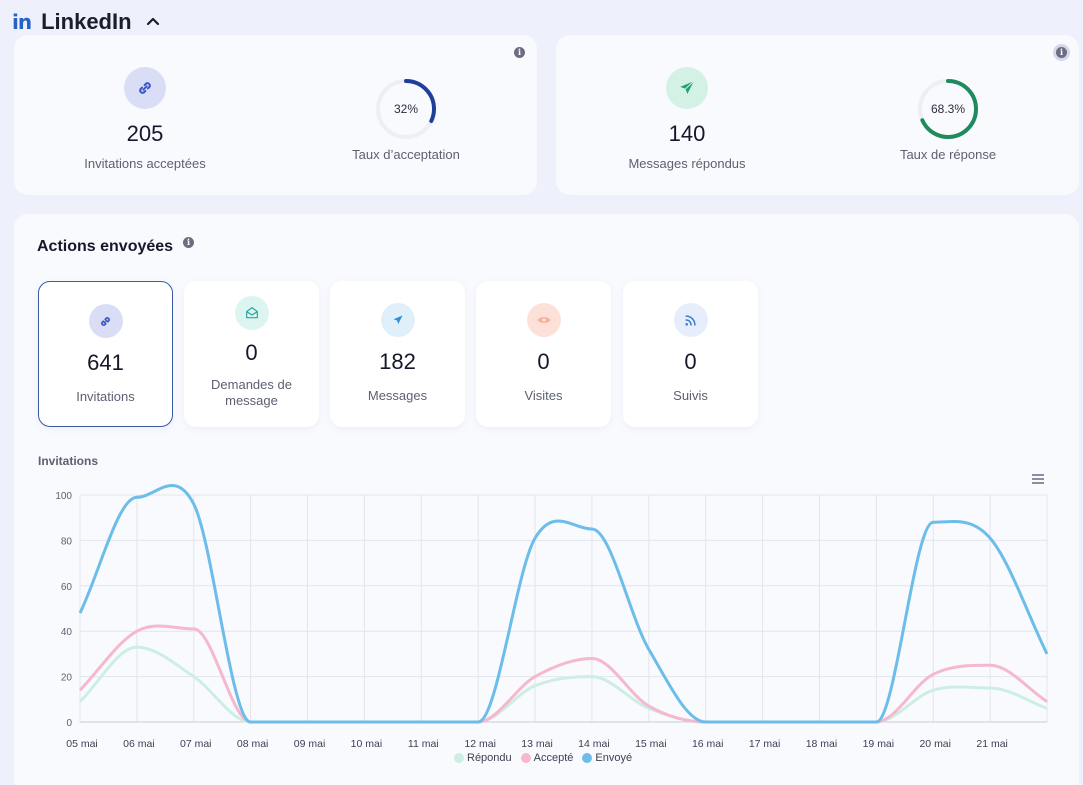  I want to click on x-tick-label: 10 mai, so click(367, 744).